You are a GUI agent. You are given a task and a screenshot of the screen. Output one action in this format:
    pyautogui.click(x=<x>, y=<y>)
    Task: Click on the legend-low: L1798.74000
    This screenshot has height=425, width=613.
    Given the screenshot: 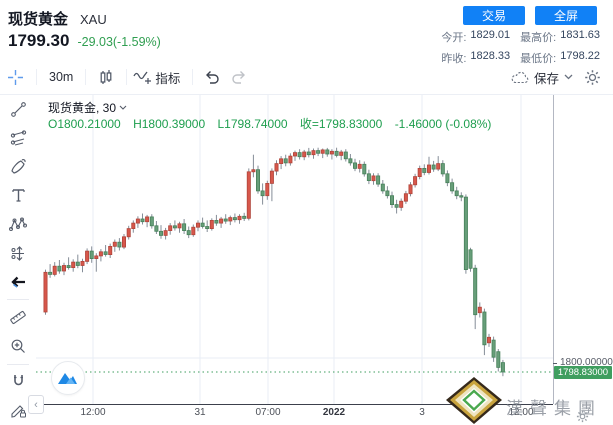 What is the action you would take?
    pyautogui.click(x=252, y=124)
    